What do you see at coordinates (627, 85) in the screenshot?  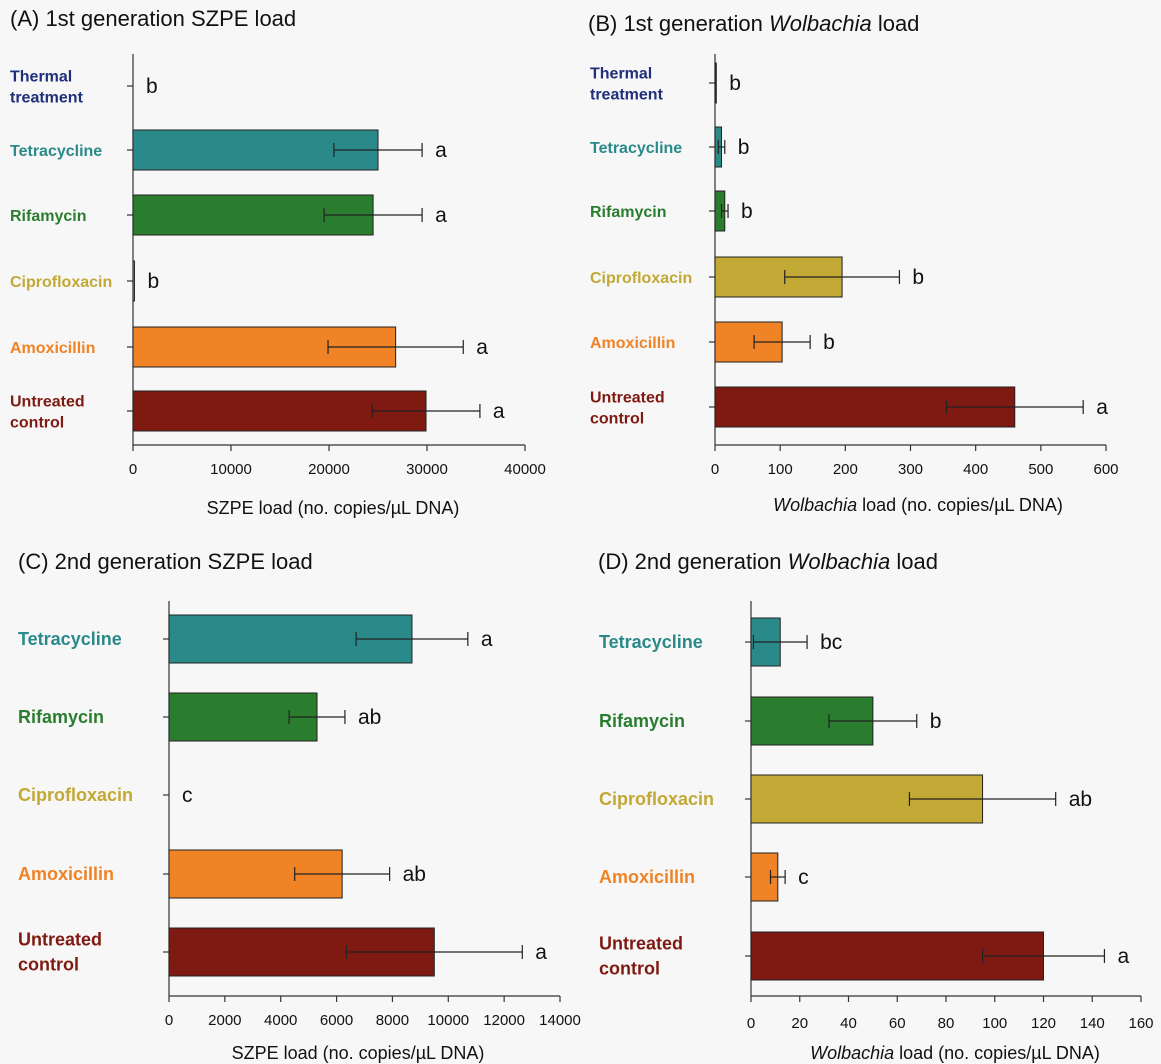 I see `category-label: Thermal treatment` at bounding box center [627, 85].